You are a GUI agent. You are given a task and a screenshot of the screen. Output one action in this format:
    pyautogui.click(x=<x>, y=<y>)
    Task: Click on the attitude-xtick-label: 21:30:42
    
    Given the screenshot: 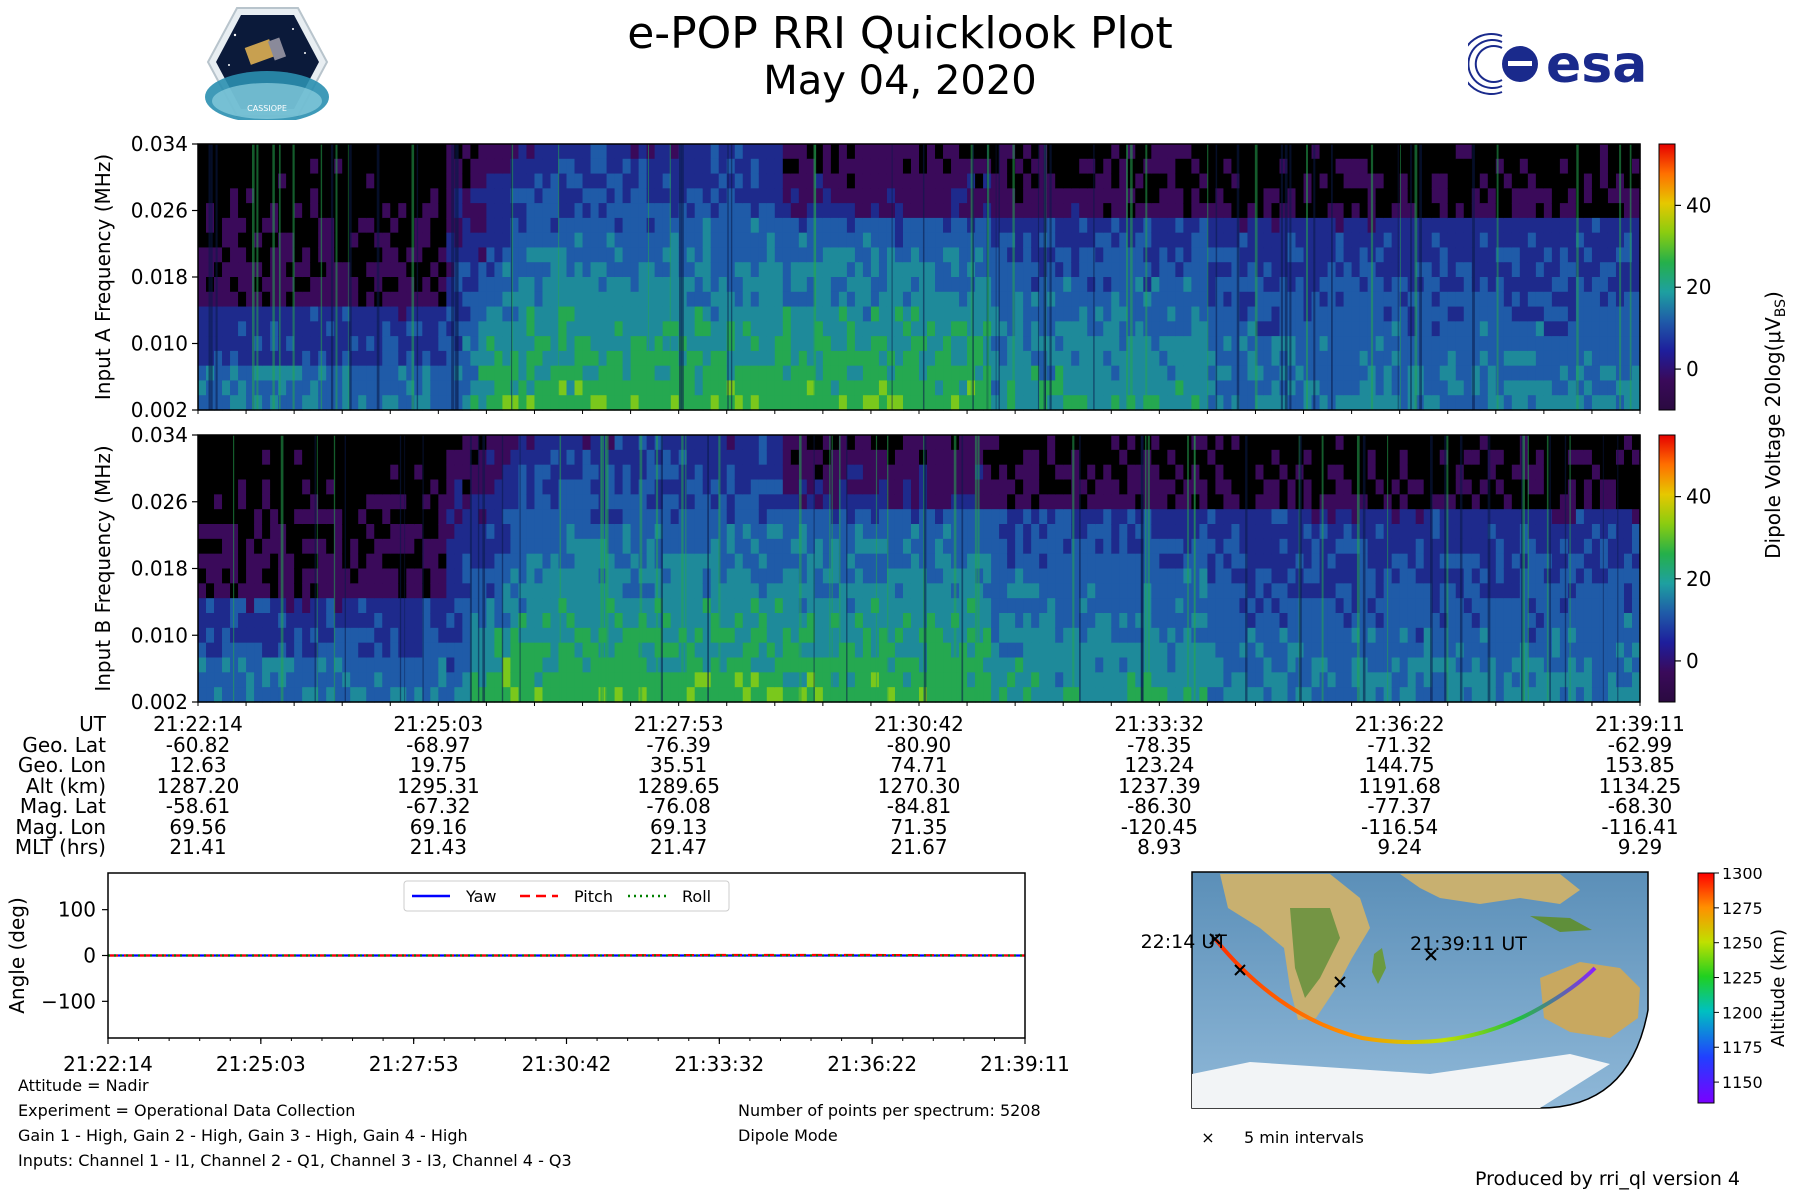 What is the action you would take?
    pyautogui.click(x=567, y=1064)
    